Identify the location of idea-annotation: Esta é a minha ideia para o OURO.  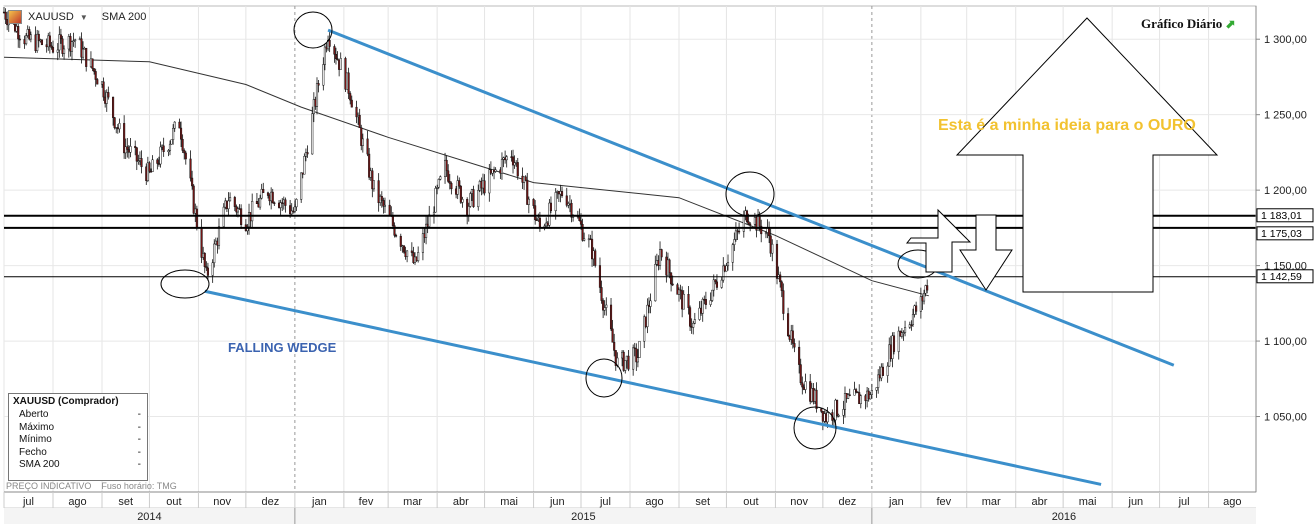
(1067, 125).